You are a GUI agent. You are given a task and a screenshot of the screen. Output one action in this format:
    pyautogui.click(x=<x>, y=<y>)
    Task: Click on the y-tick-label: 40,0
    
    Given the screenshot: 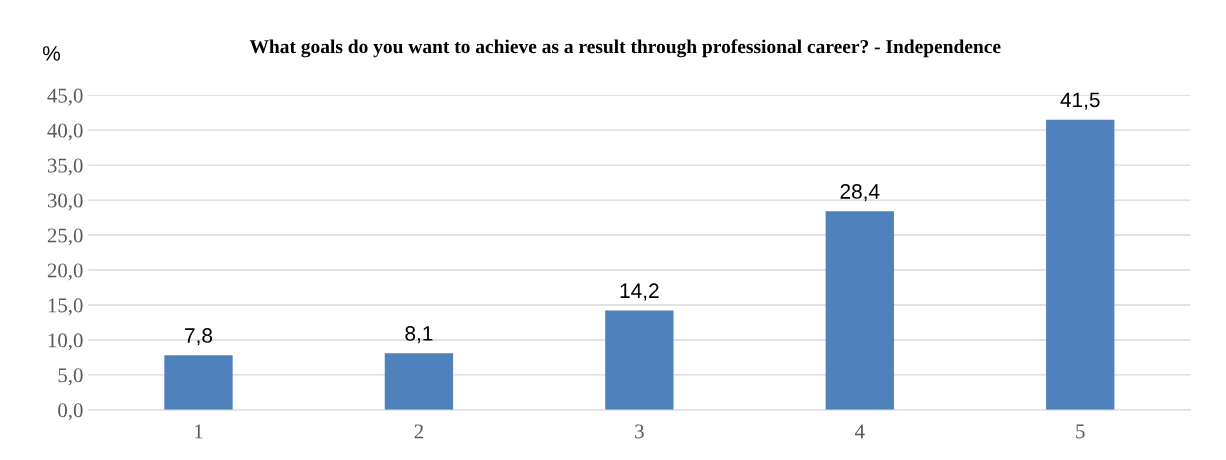 What is the action you would take?
    pyautogui.click(x=65, y=132)
    